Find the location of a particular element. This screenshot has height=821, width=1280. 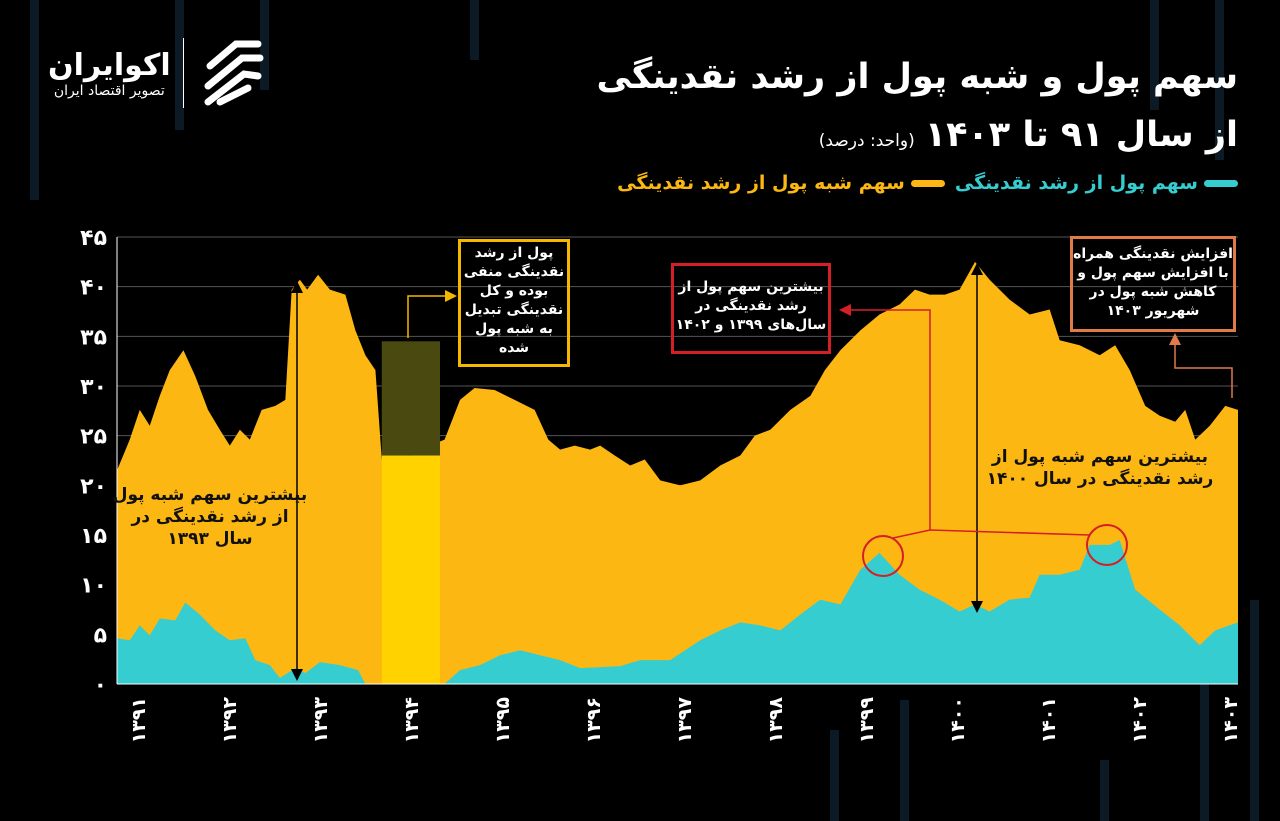

x-tick-label: ۱۳۹۸ is located at coordinates (776, 720).